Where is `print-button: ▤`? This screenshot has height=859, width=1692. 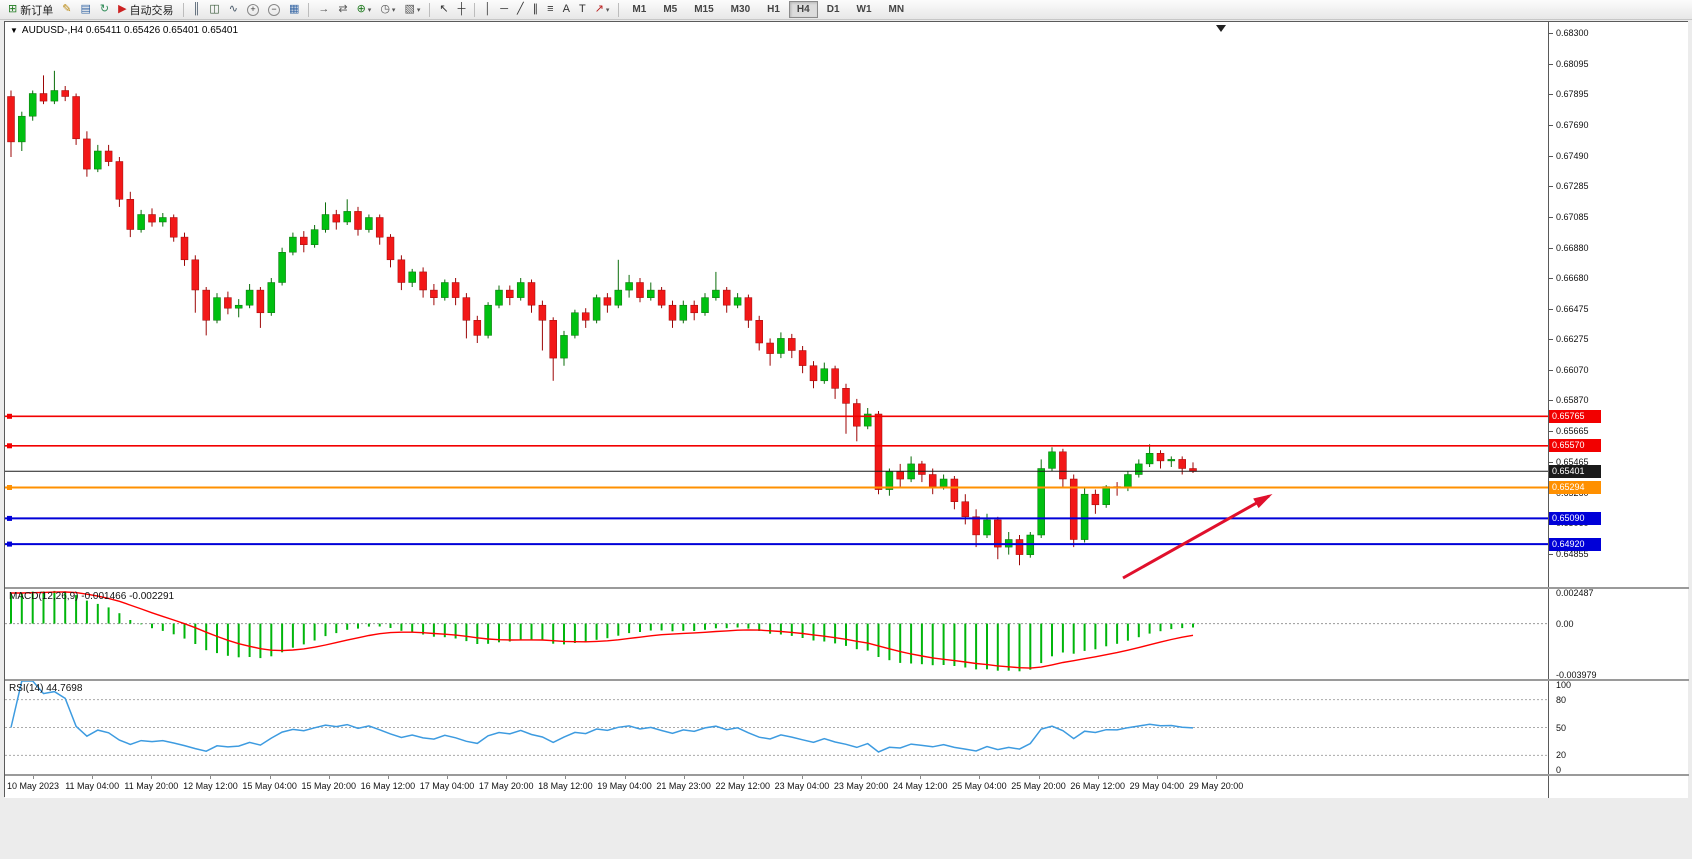
print-button: ▤ is located at coordinates (85, 9).